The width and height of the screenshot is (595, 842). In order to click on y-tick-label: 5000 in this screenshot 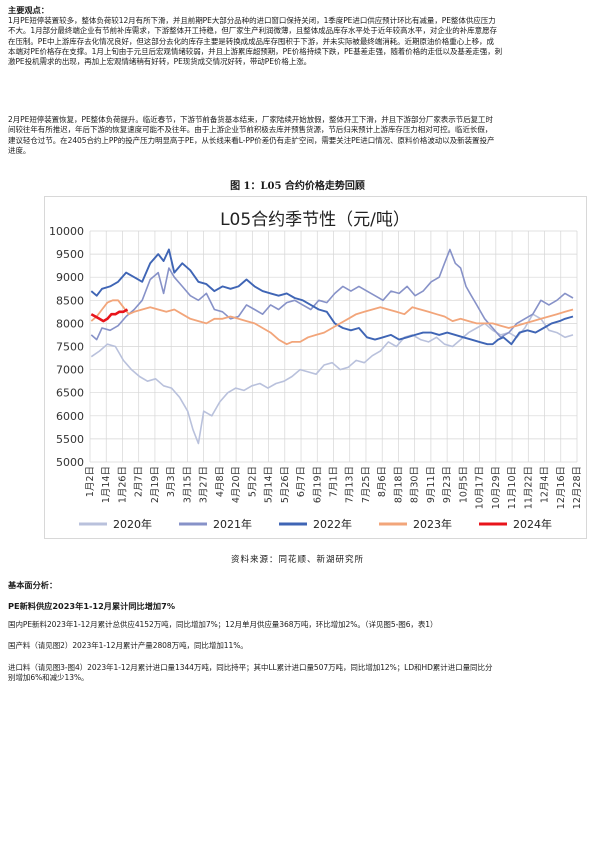, I will do `click(70, 462)`.